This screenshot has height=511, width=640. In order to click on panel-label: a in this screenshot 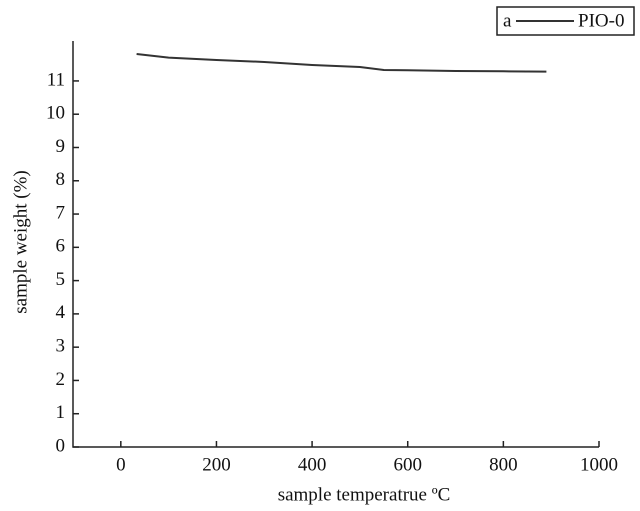, I will do `click(507, 20)`.